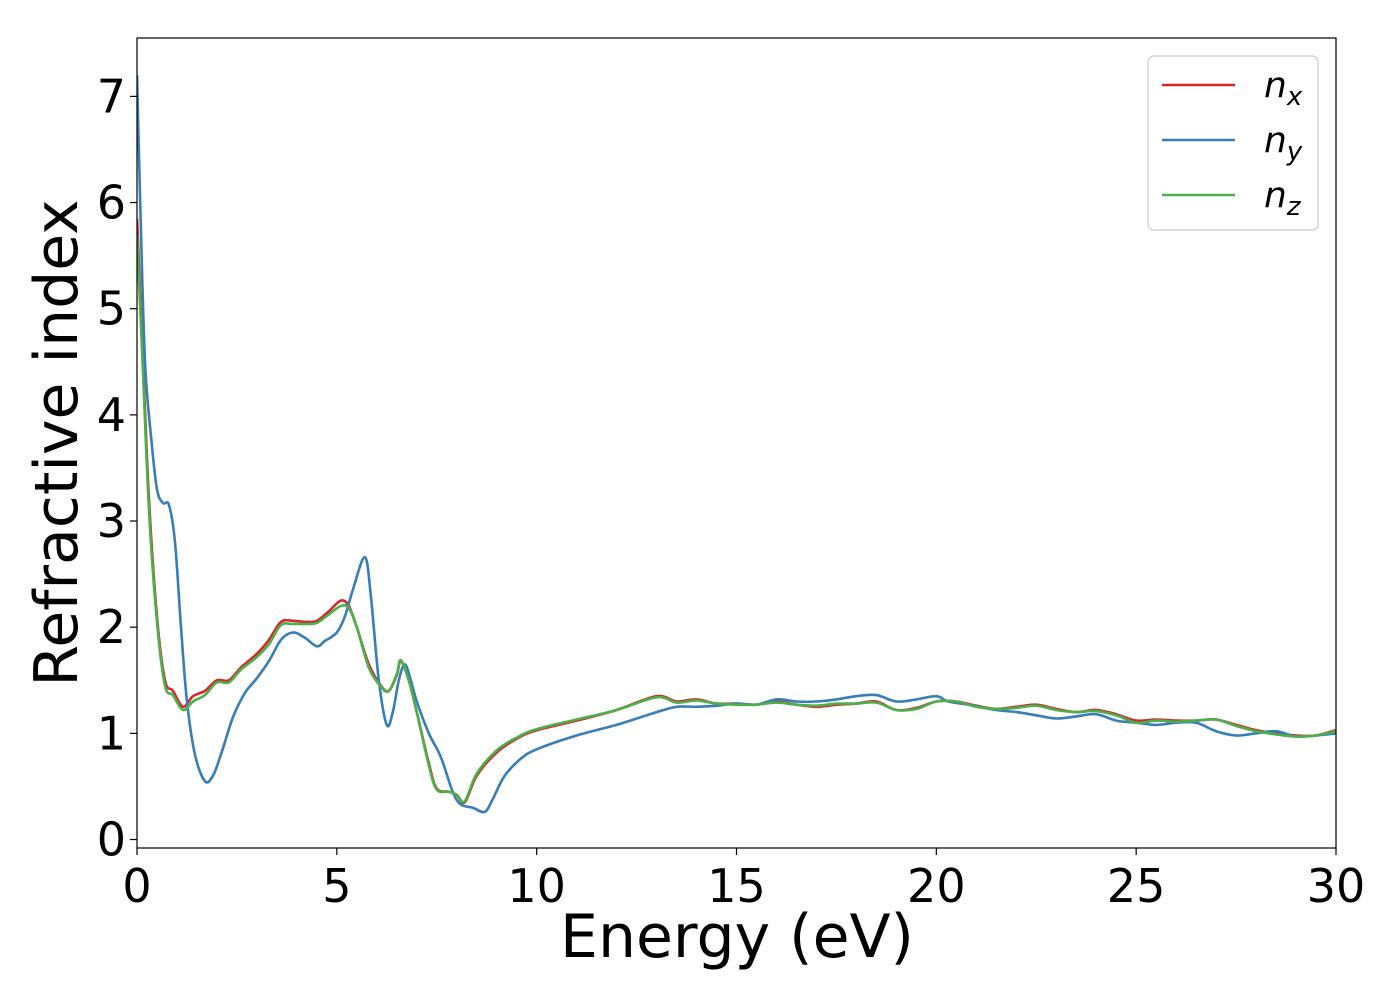 Image resolution: width=1400 pixels, height=1000 pixels. Describe the element at coordinates (1283, 198) in the screenshot. I see `legend-label-z: nz` at that location.